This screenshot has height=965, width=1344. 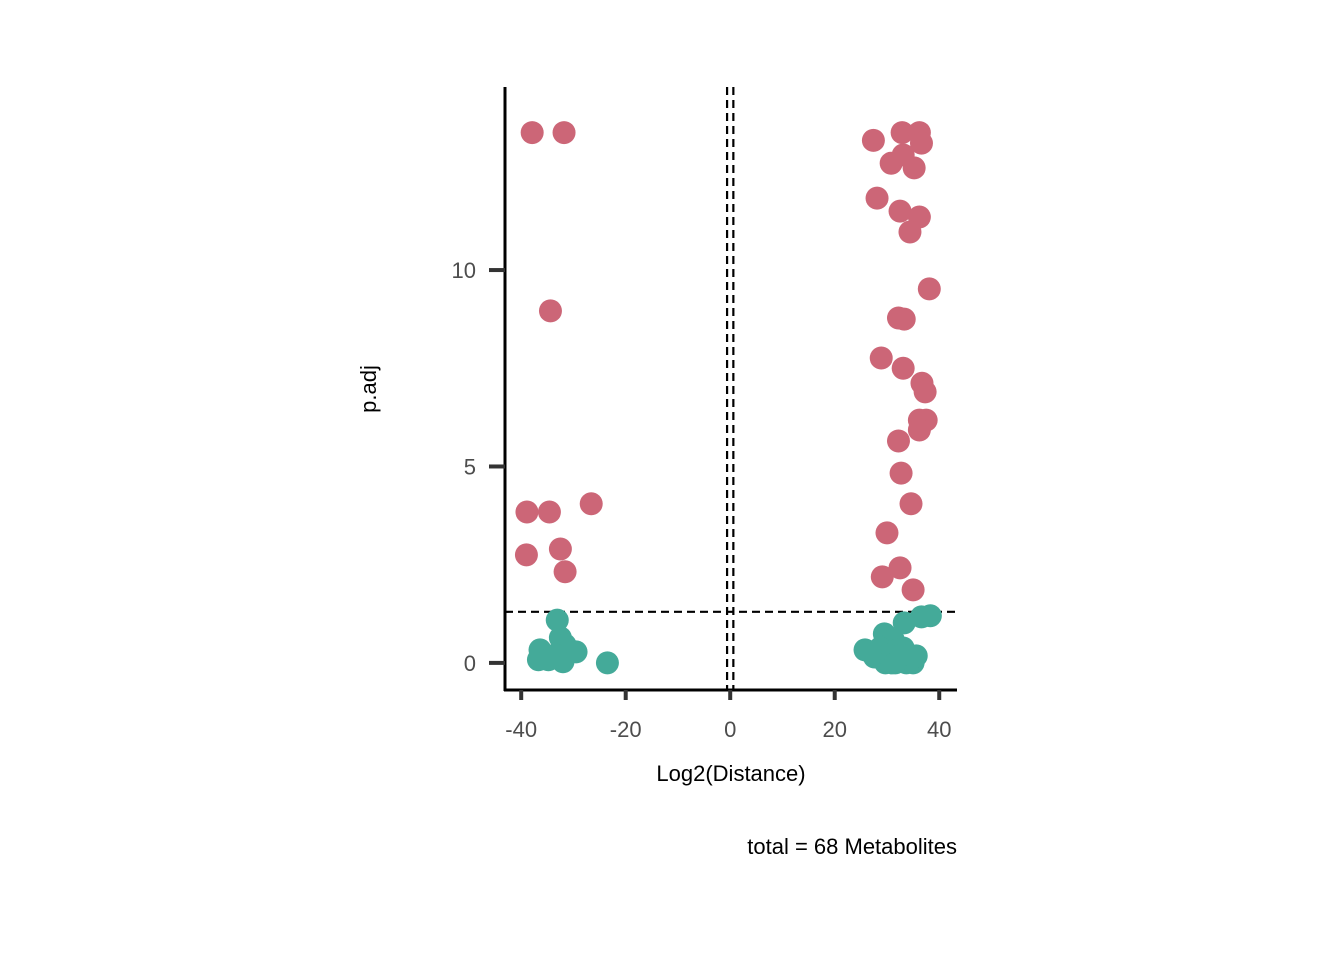 I want to click on x-tick-label: -20, so click(x=626, y=729).